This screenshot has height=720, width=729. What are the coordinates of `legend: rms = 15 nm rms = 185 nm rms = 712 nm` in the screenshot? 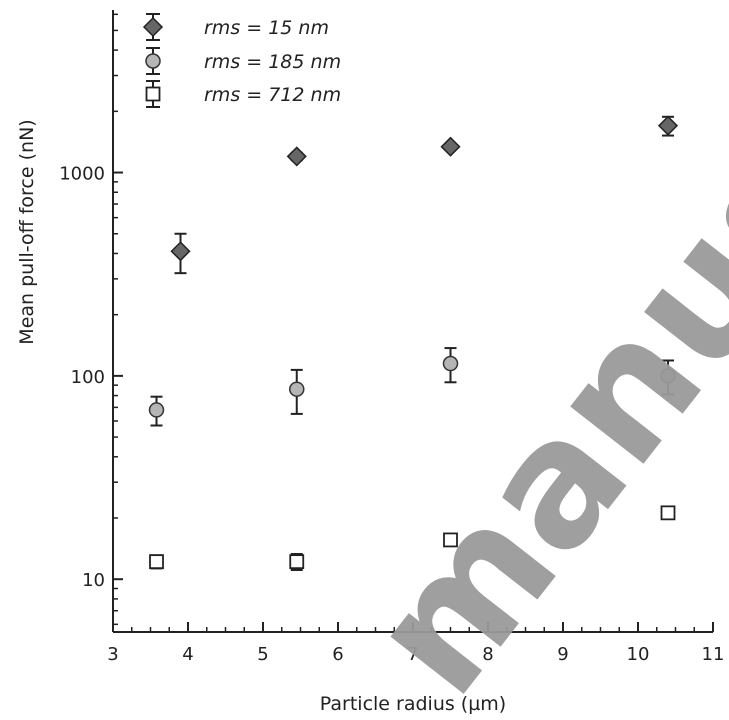 It's located at (241, 60).